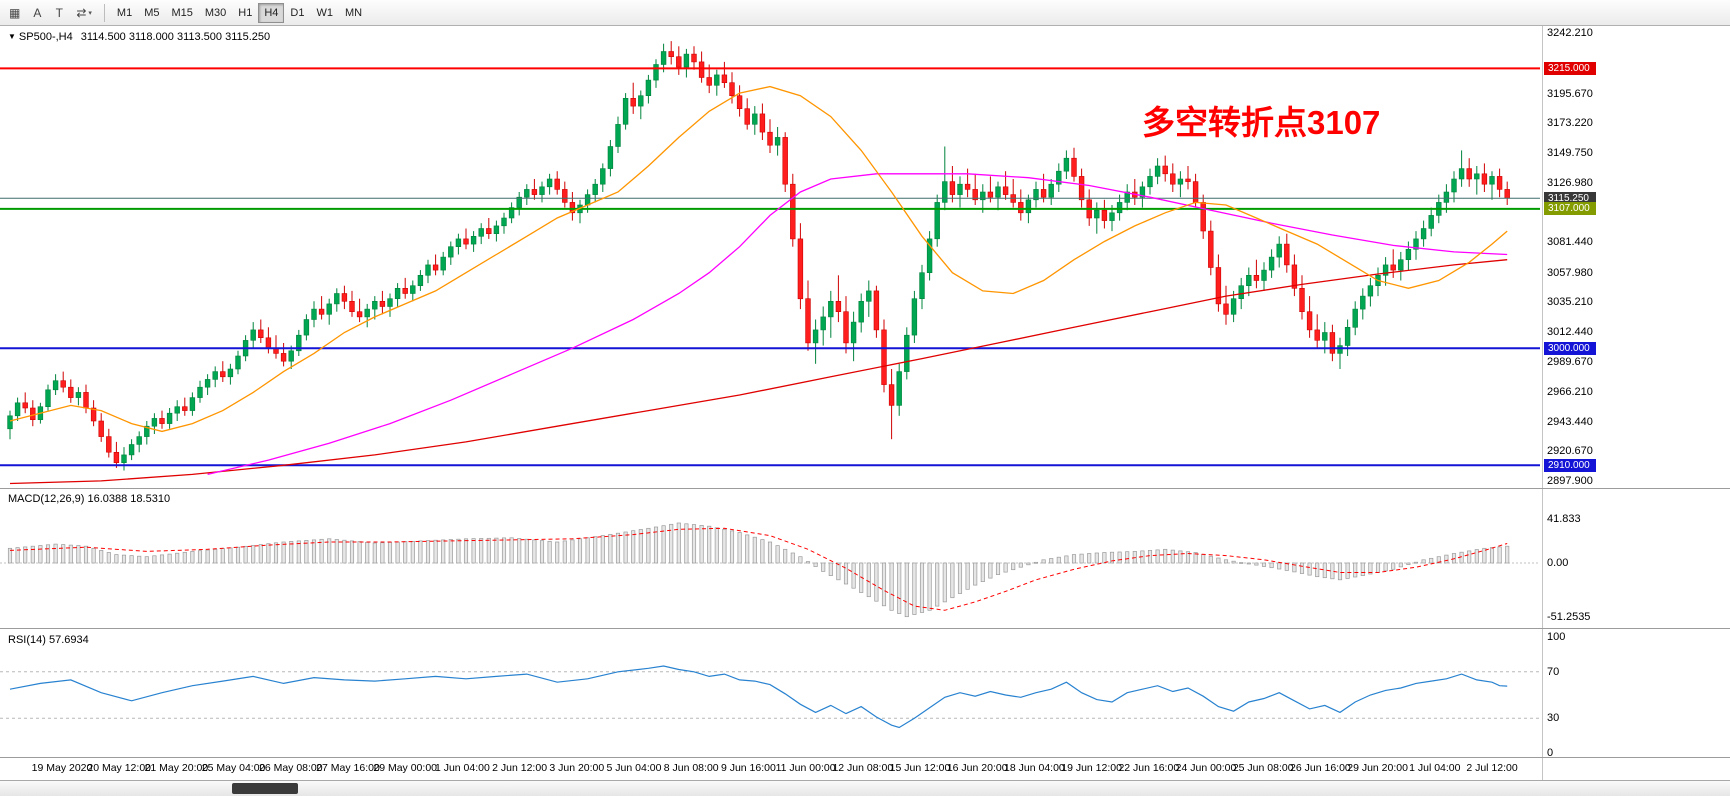 The height and width of the screenshot is (796, 1730). I want to click on time-label: 18 Jun 04:00, so click(1034, 768).